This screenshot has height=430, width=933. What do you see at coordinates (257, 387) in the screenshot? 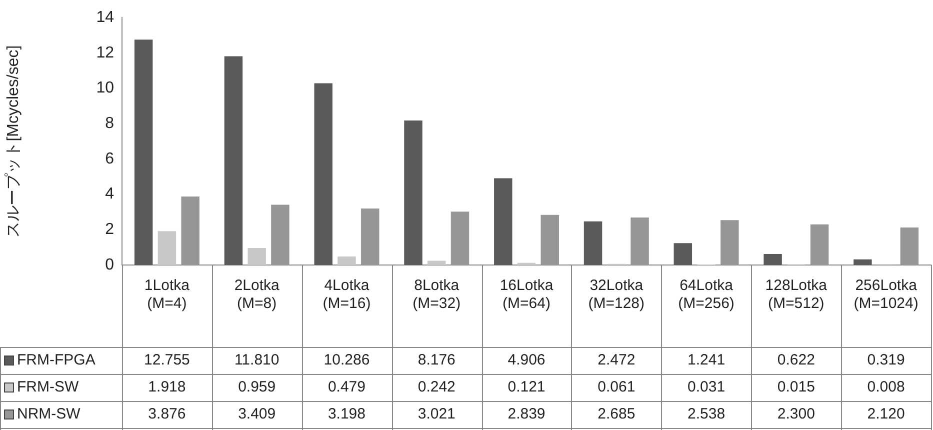
I see `data-label: 0.959` at bounding box center [257, 387].